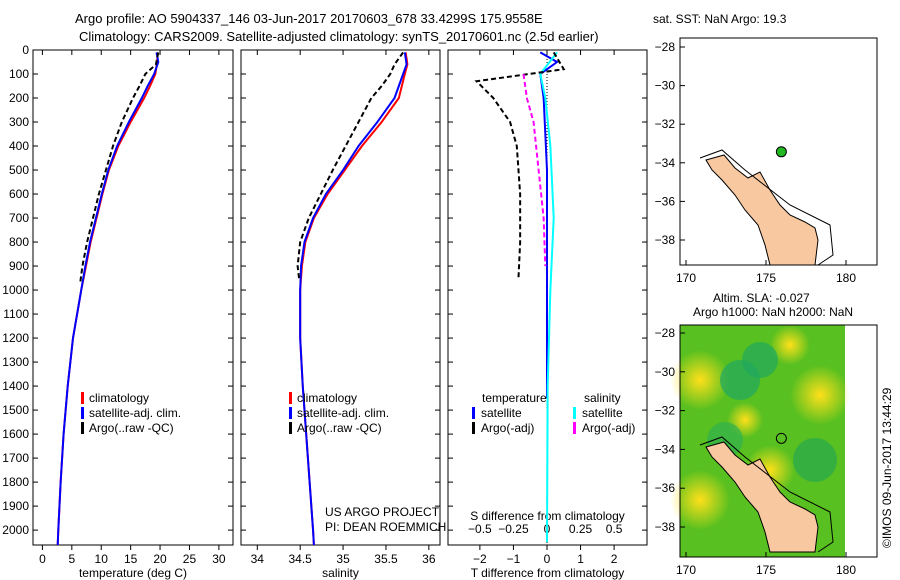  What do you see at coordinates (429, 559) in the screenshot?
I see `sal-xtick-label: 36` at bounding box center [429, 559].